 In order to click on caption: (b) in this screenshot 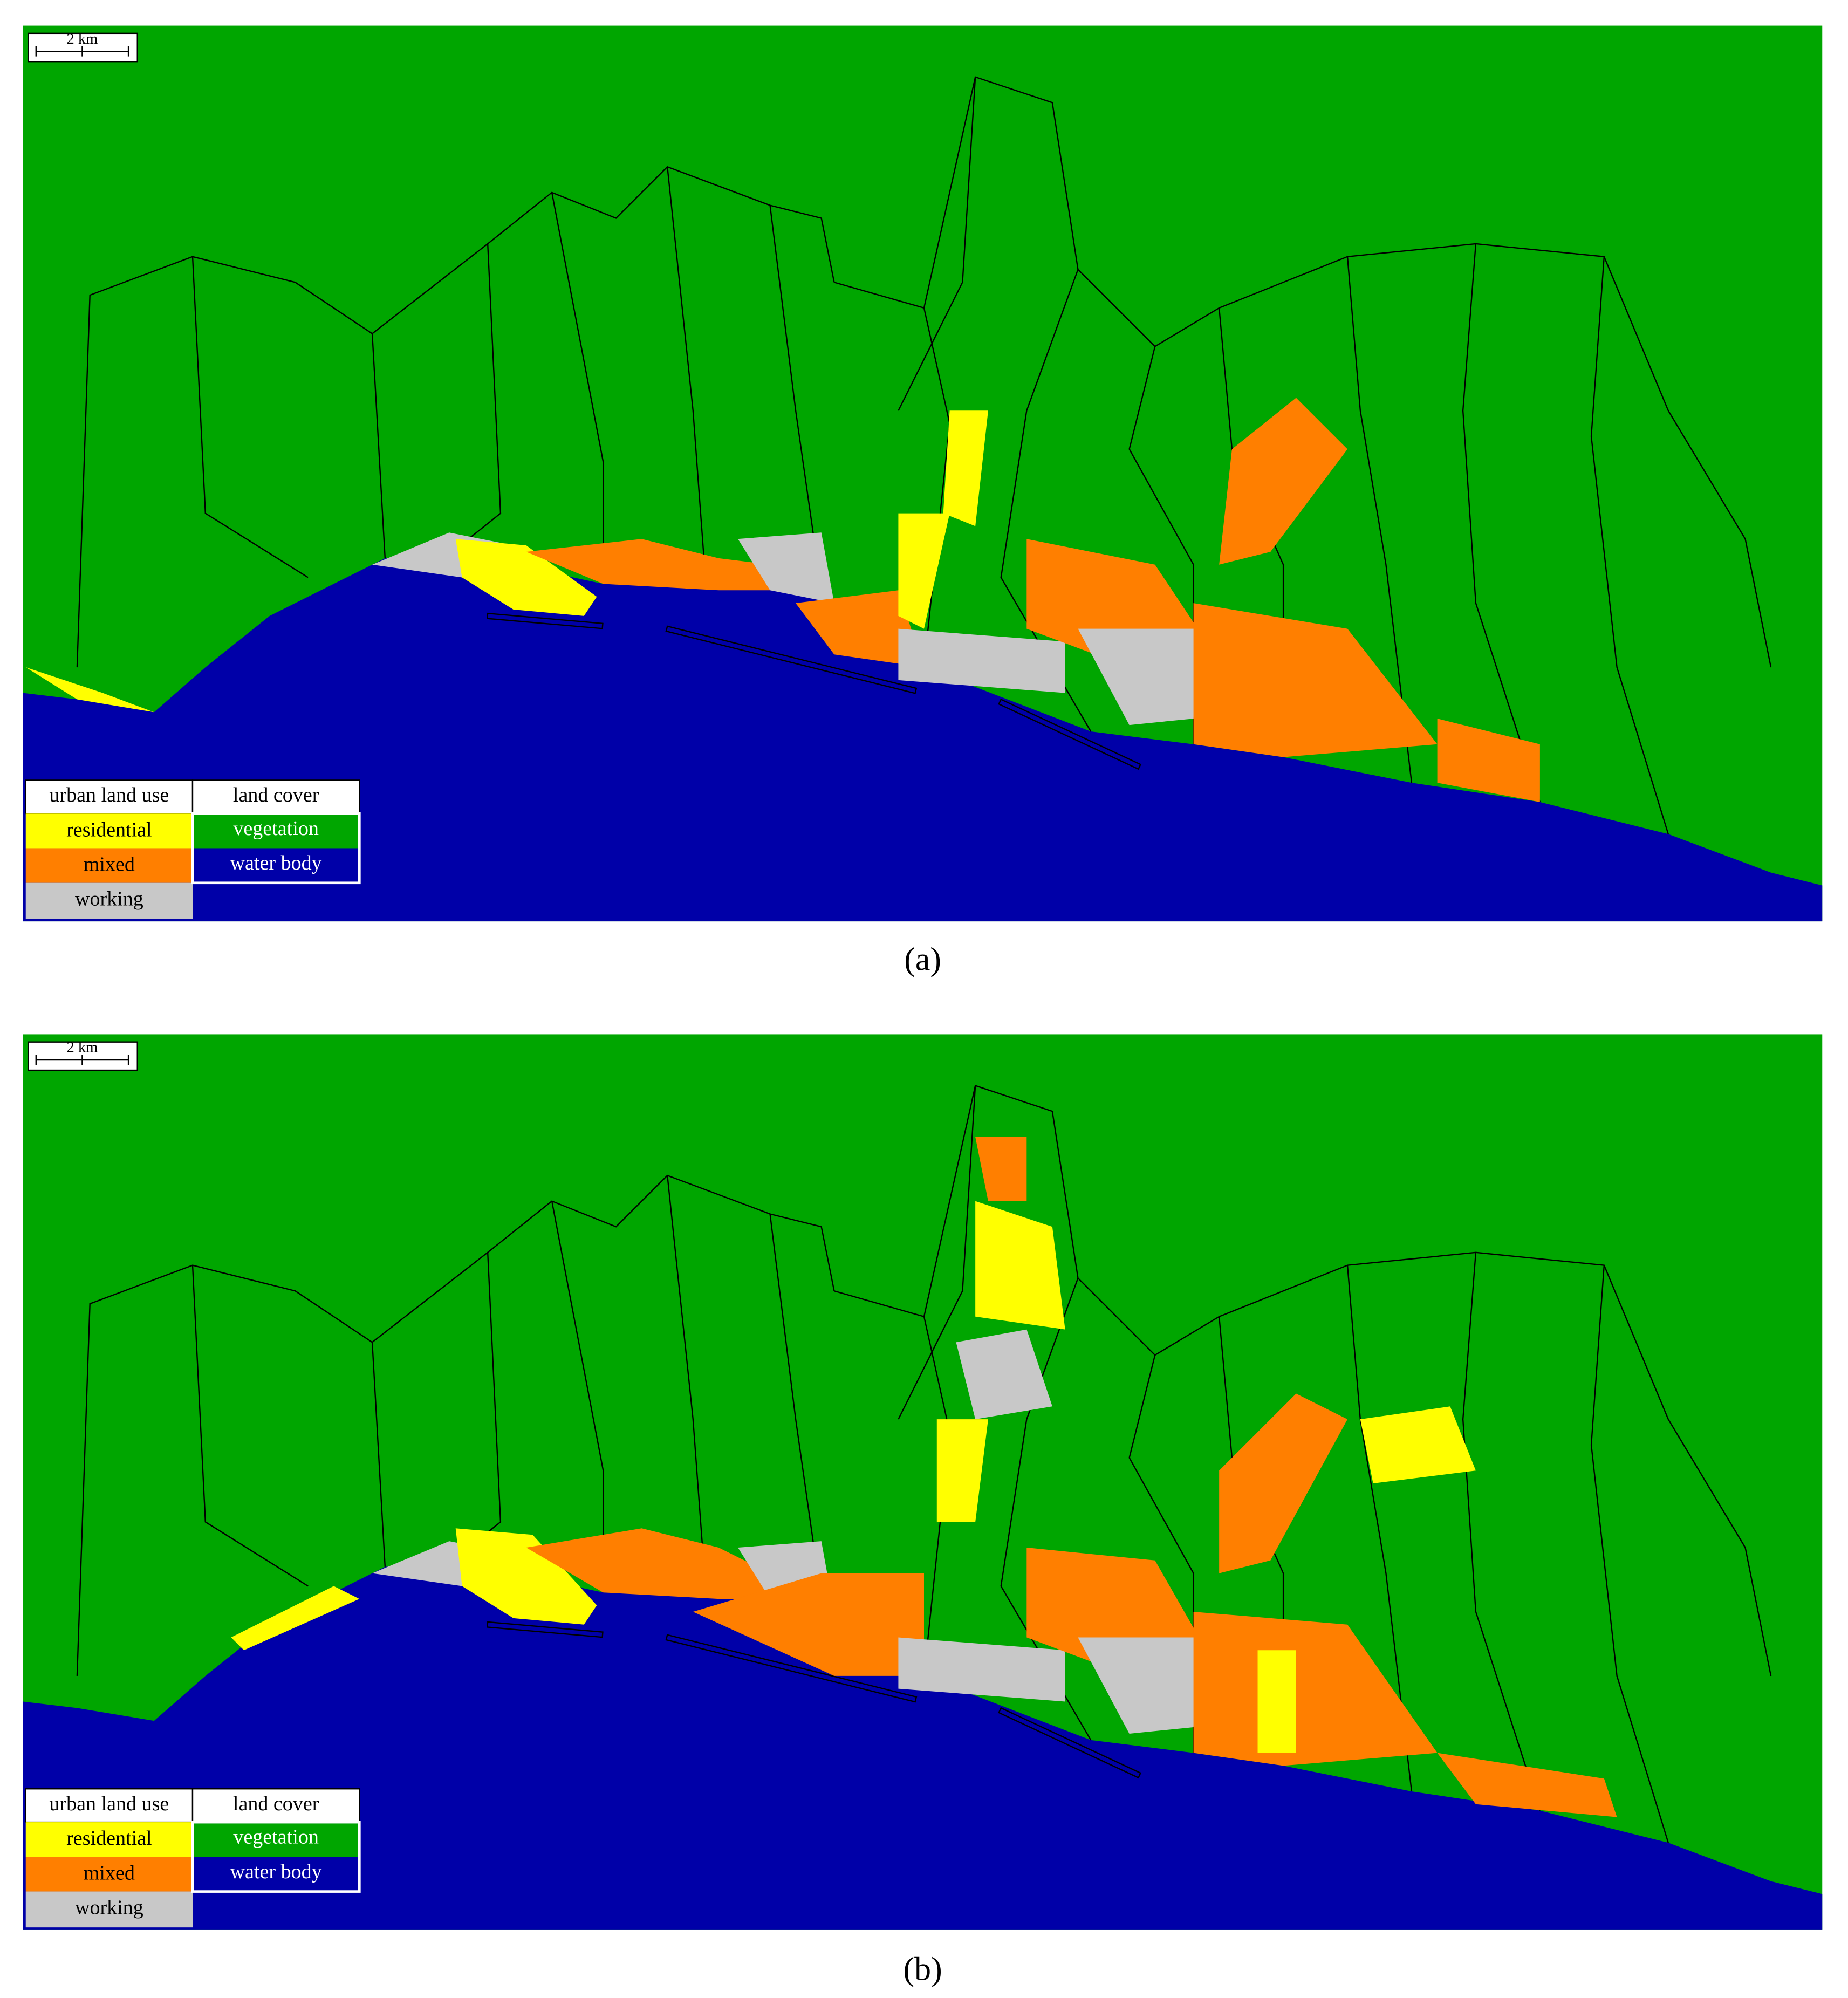, I will do `click(923, 1969)`.